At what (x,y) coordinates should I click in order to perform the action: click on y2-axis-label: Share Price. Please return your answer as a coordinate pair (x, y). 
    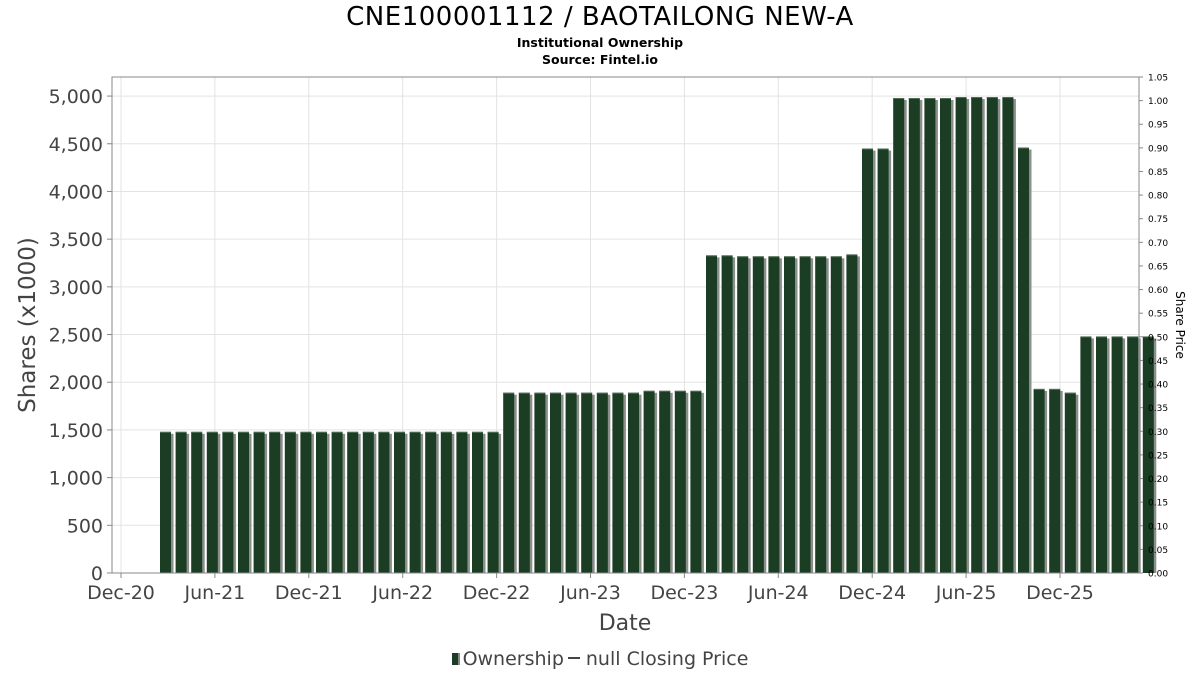
    Looking at the image, I should click on (1180, 325).